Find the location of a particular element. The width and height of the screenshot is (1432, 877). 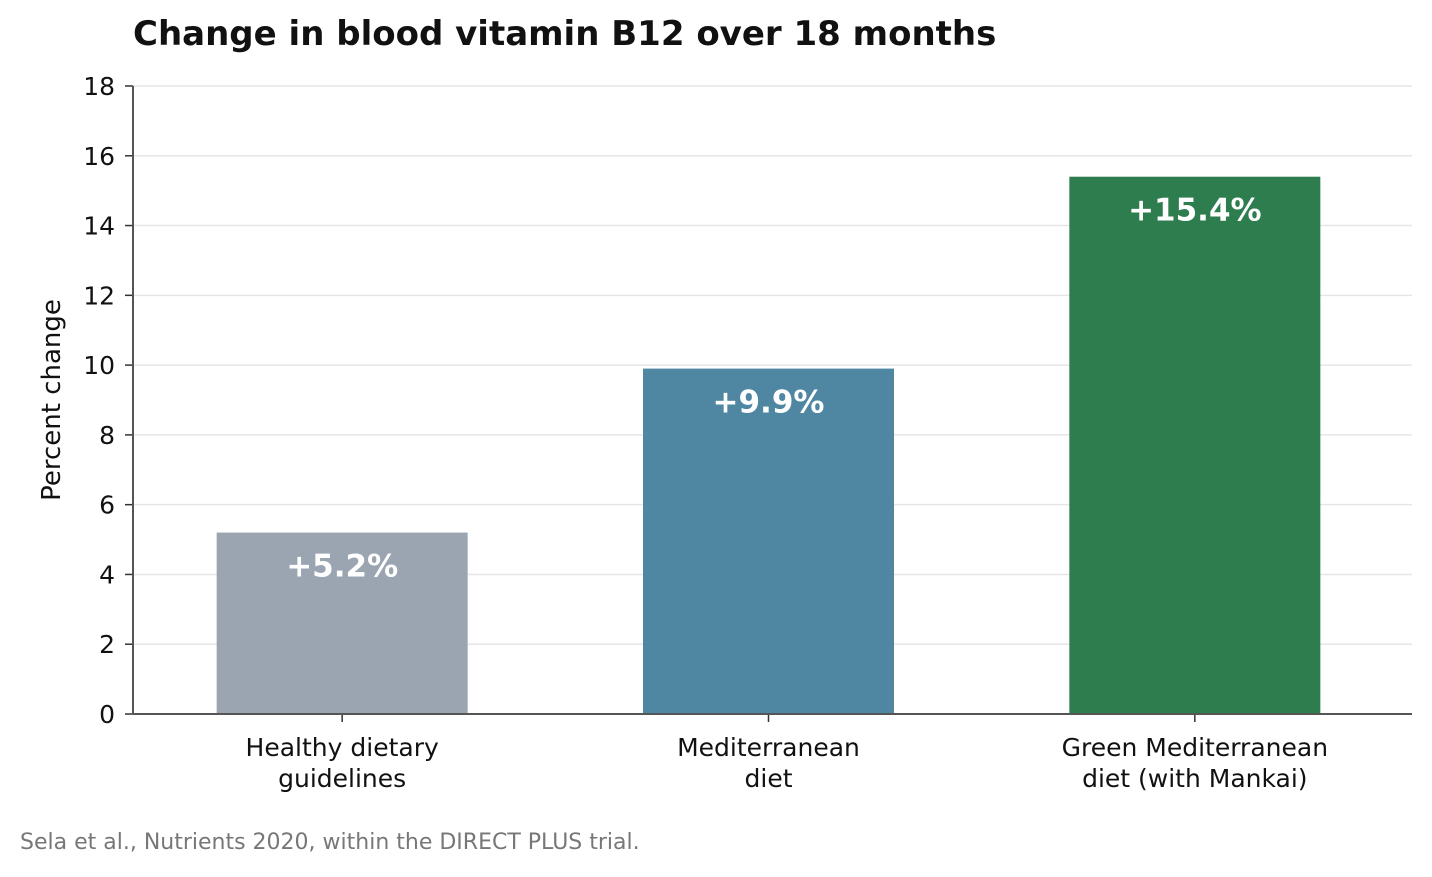

y-tick-label: 8 is located at coordinates (107, 435).